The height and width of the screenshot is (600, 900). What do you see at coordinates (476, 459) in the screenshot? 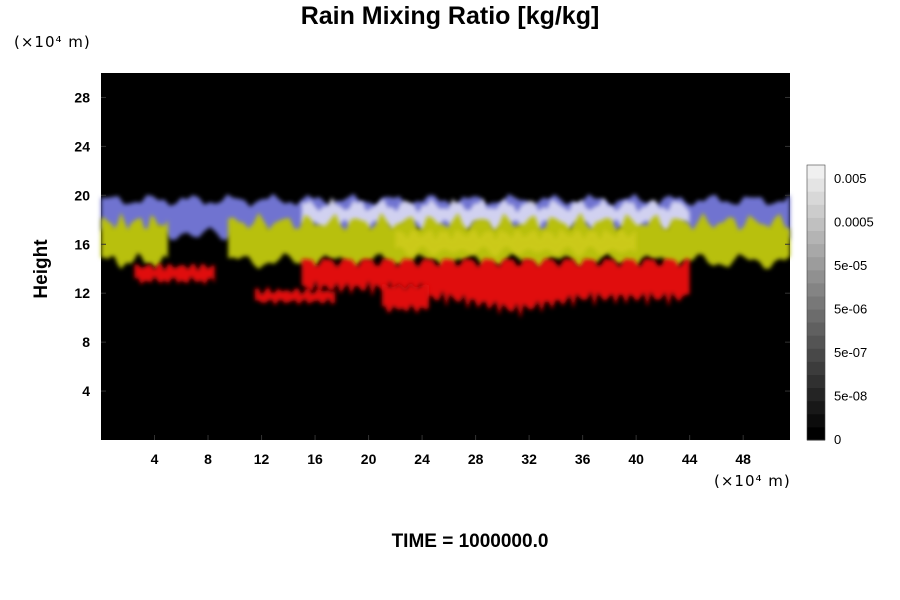
I see `x-tick-label: 28` at bounding box center [476, 459].